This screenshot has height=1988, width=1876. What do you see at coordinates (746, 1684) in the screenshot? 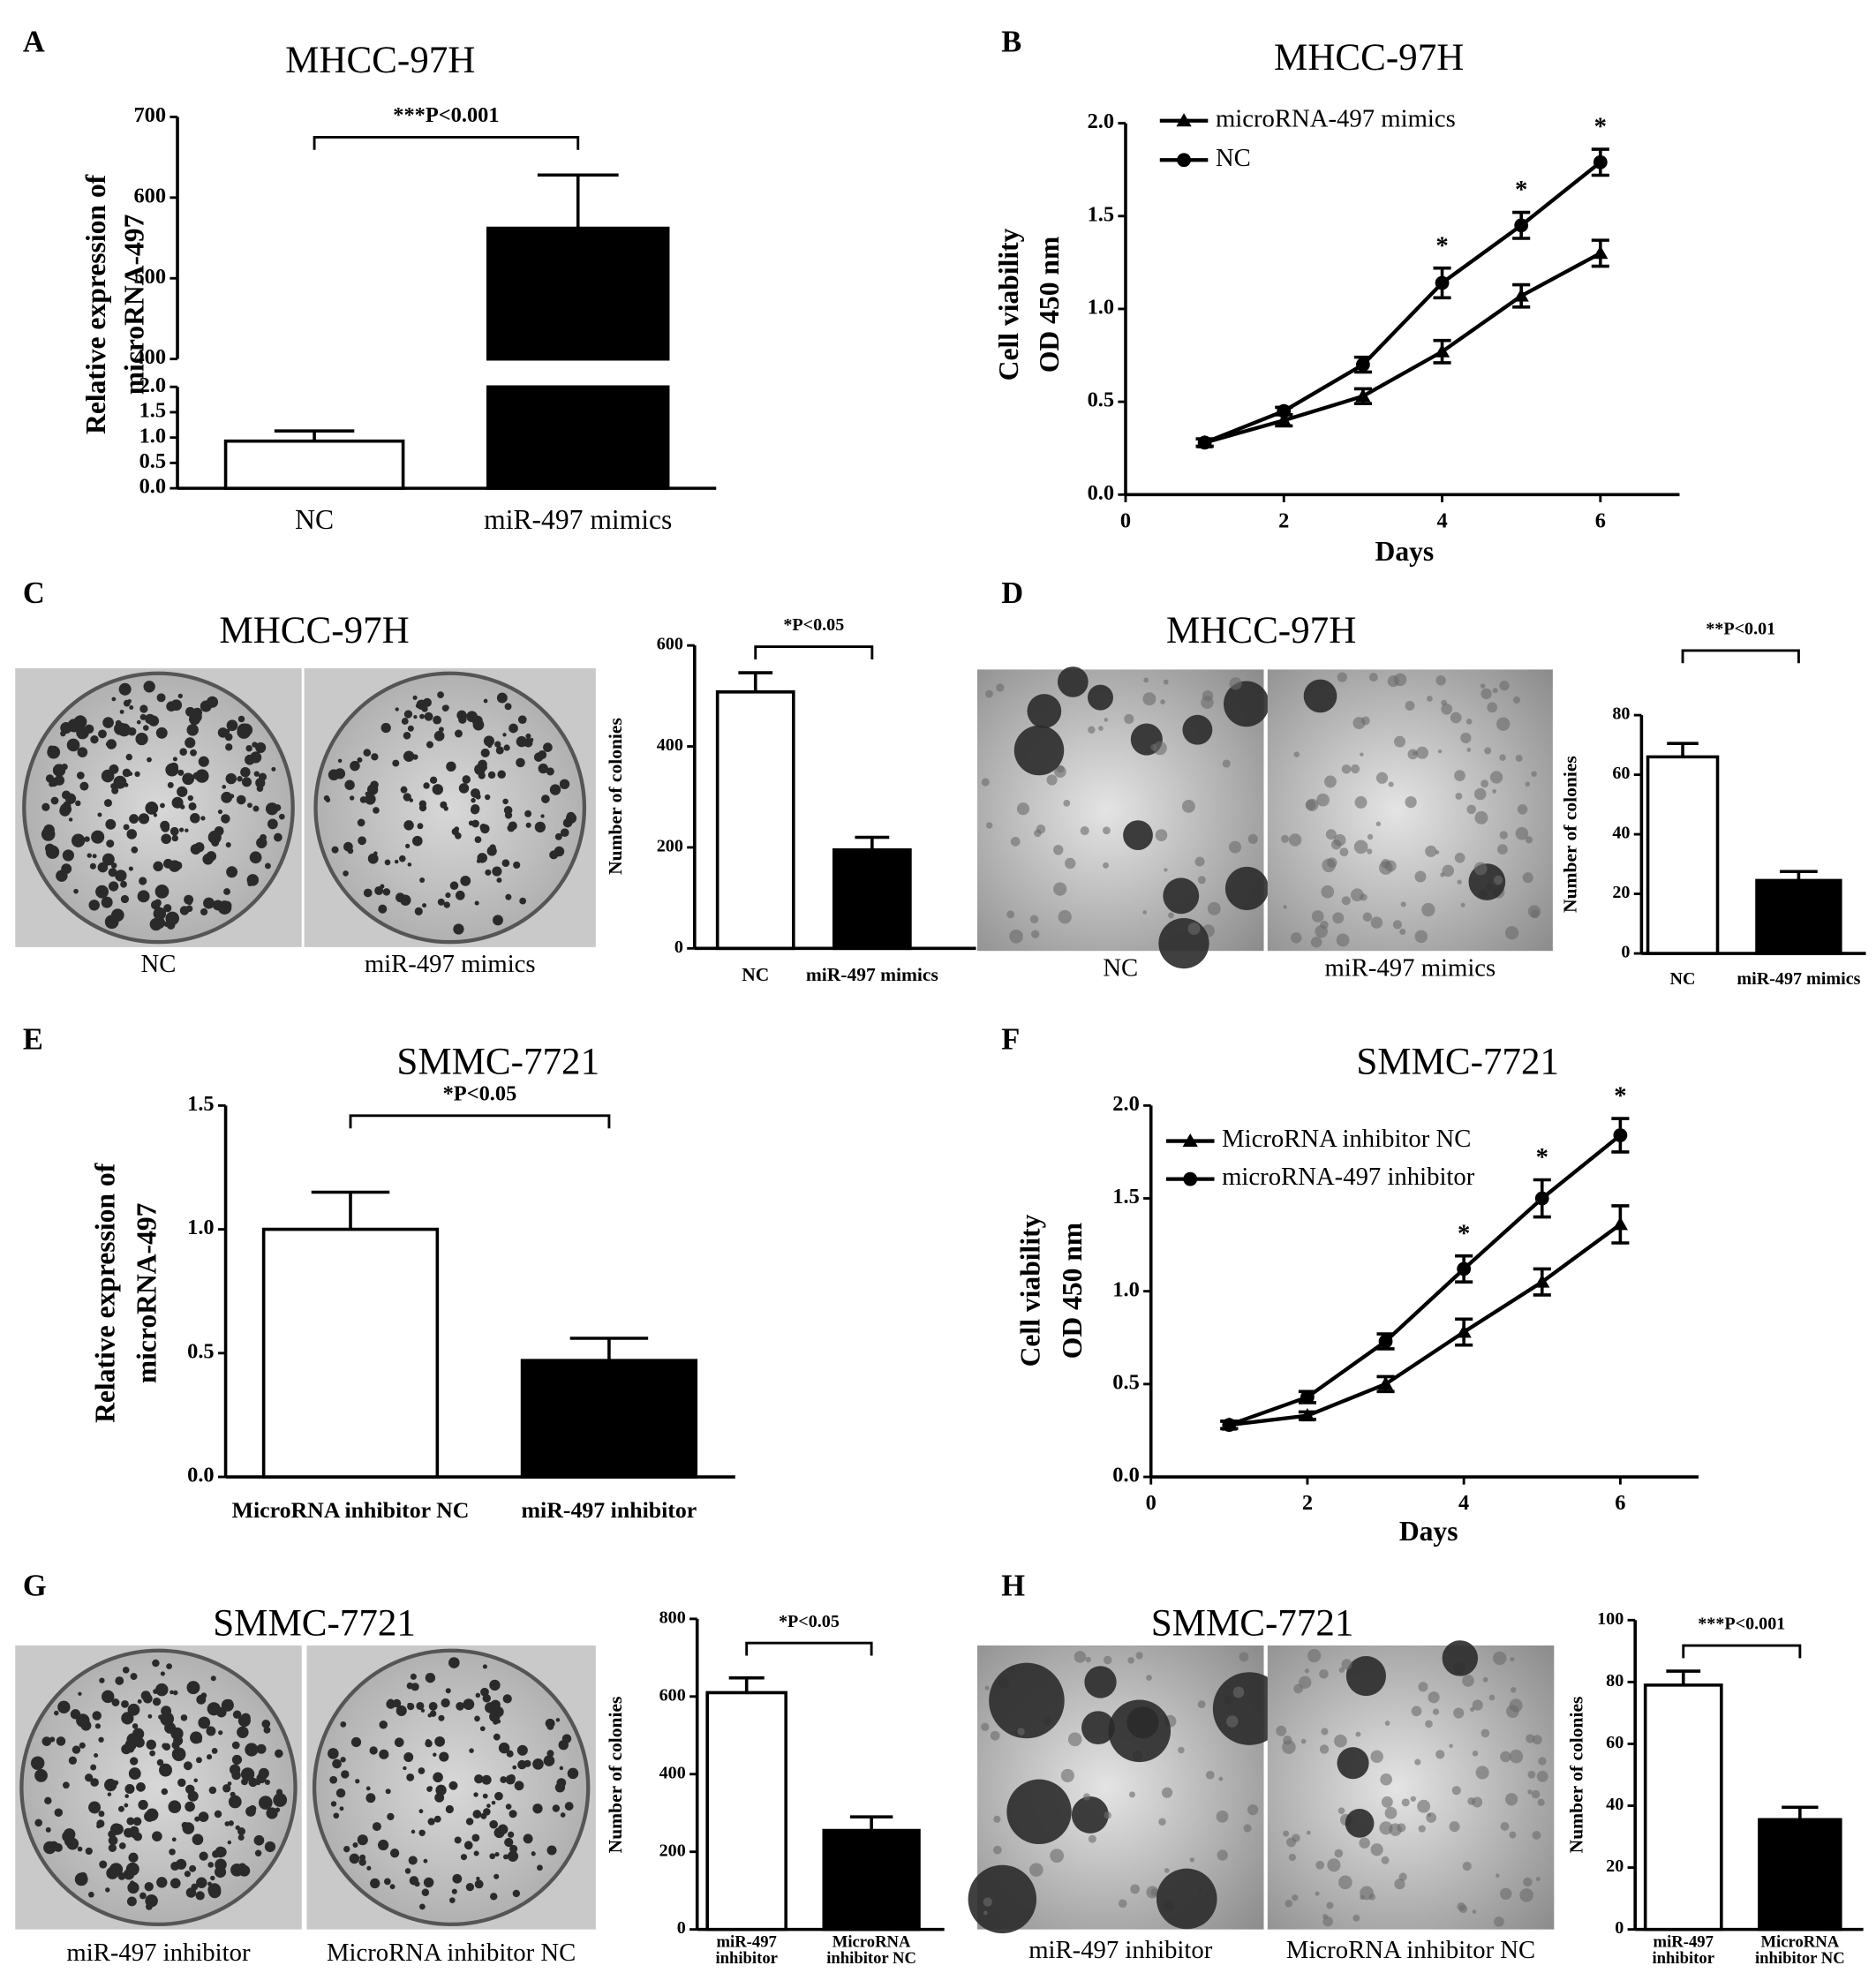
I see `error-bar` at bounding box center [746, 1684].